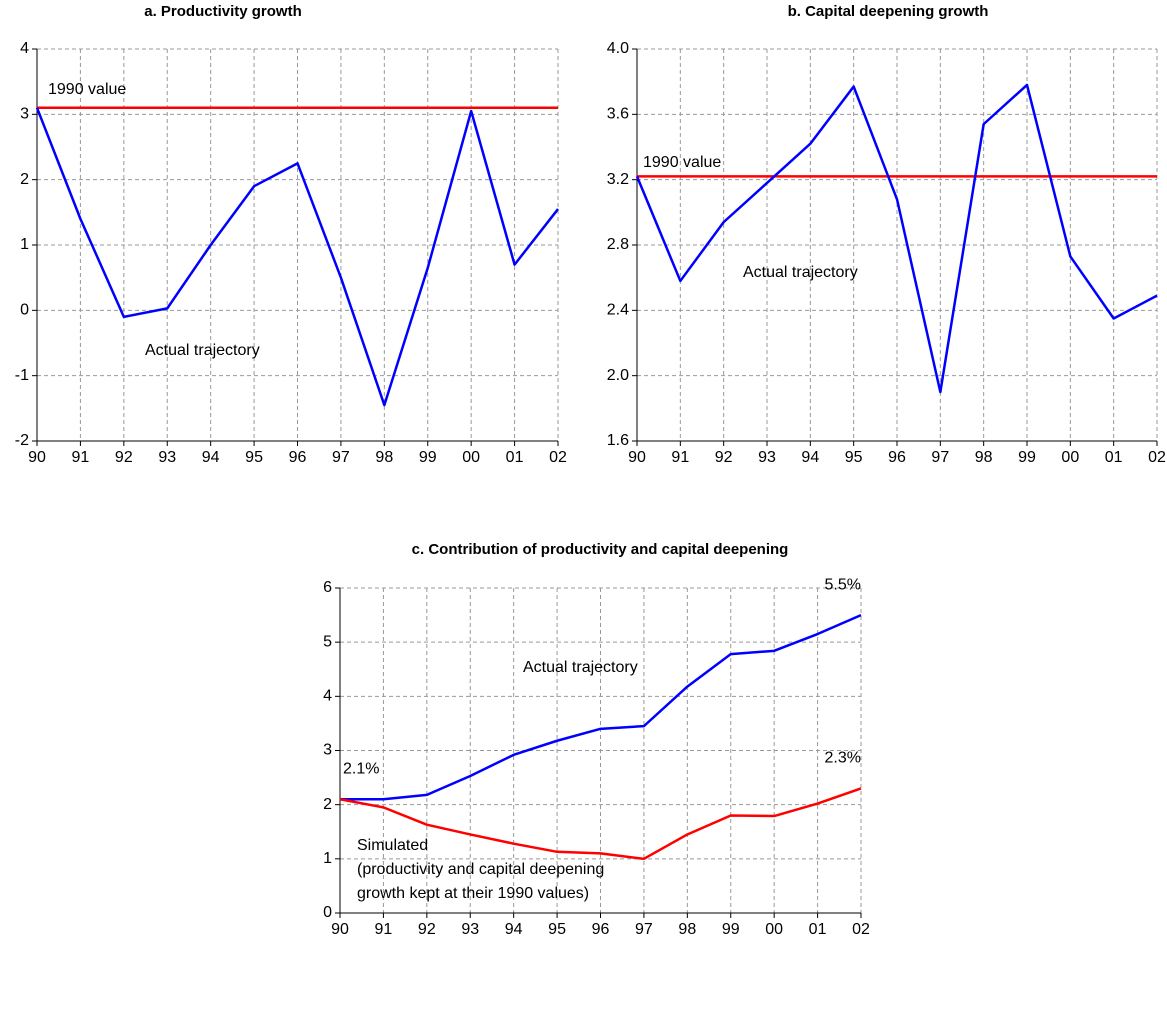 The height and width of the screenshot is (1015, 1167). What do you see at coordinates (618, 440) in the screenshot?
I see `y-tick-label: 1.6` at bounding box center [618, 440].